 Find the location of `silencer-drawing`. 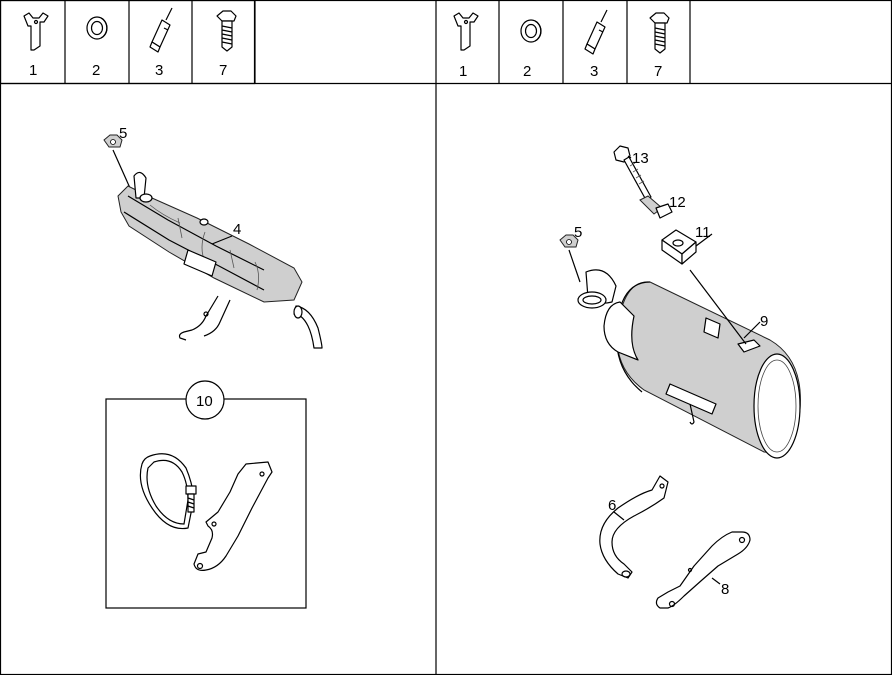

silencer-drawing is located at coordinates (689, 364).